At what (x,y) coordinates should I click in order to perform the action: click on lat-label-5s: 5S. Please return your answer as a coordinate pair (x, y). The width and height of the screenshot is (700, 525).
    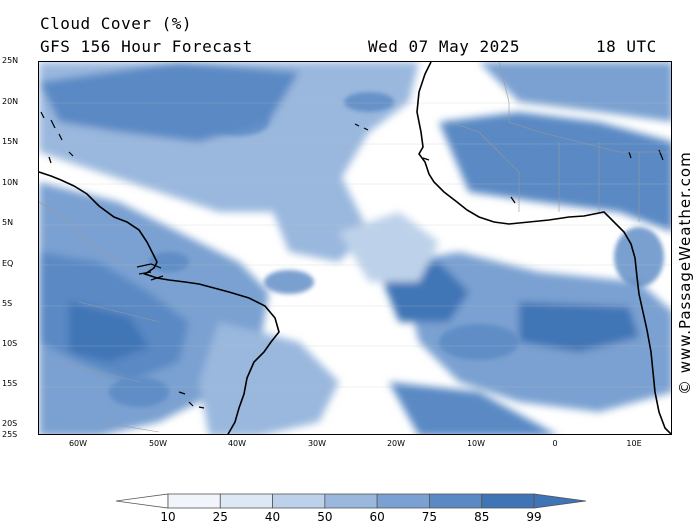
    Looking at the image, I should click on (7, 303).